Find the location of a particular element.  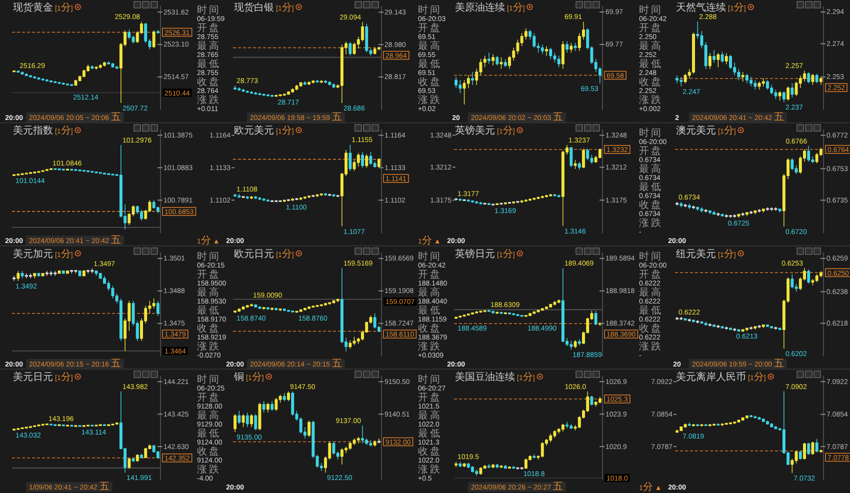

chart-title: 现货黄金 is located at coordinates (33, 8).